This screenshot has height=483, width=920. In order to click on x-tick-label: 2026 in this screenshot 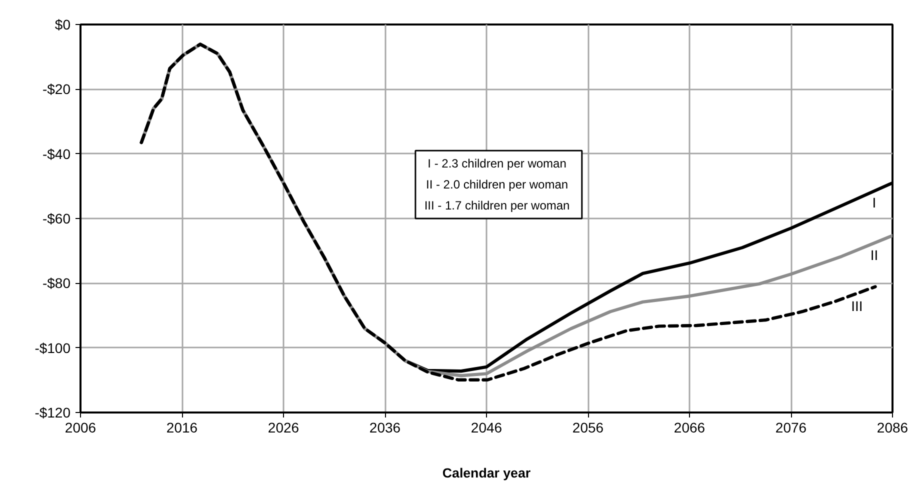, I will do `click(284, 428)`.